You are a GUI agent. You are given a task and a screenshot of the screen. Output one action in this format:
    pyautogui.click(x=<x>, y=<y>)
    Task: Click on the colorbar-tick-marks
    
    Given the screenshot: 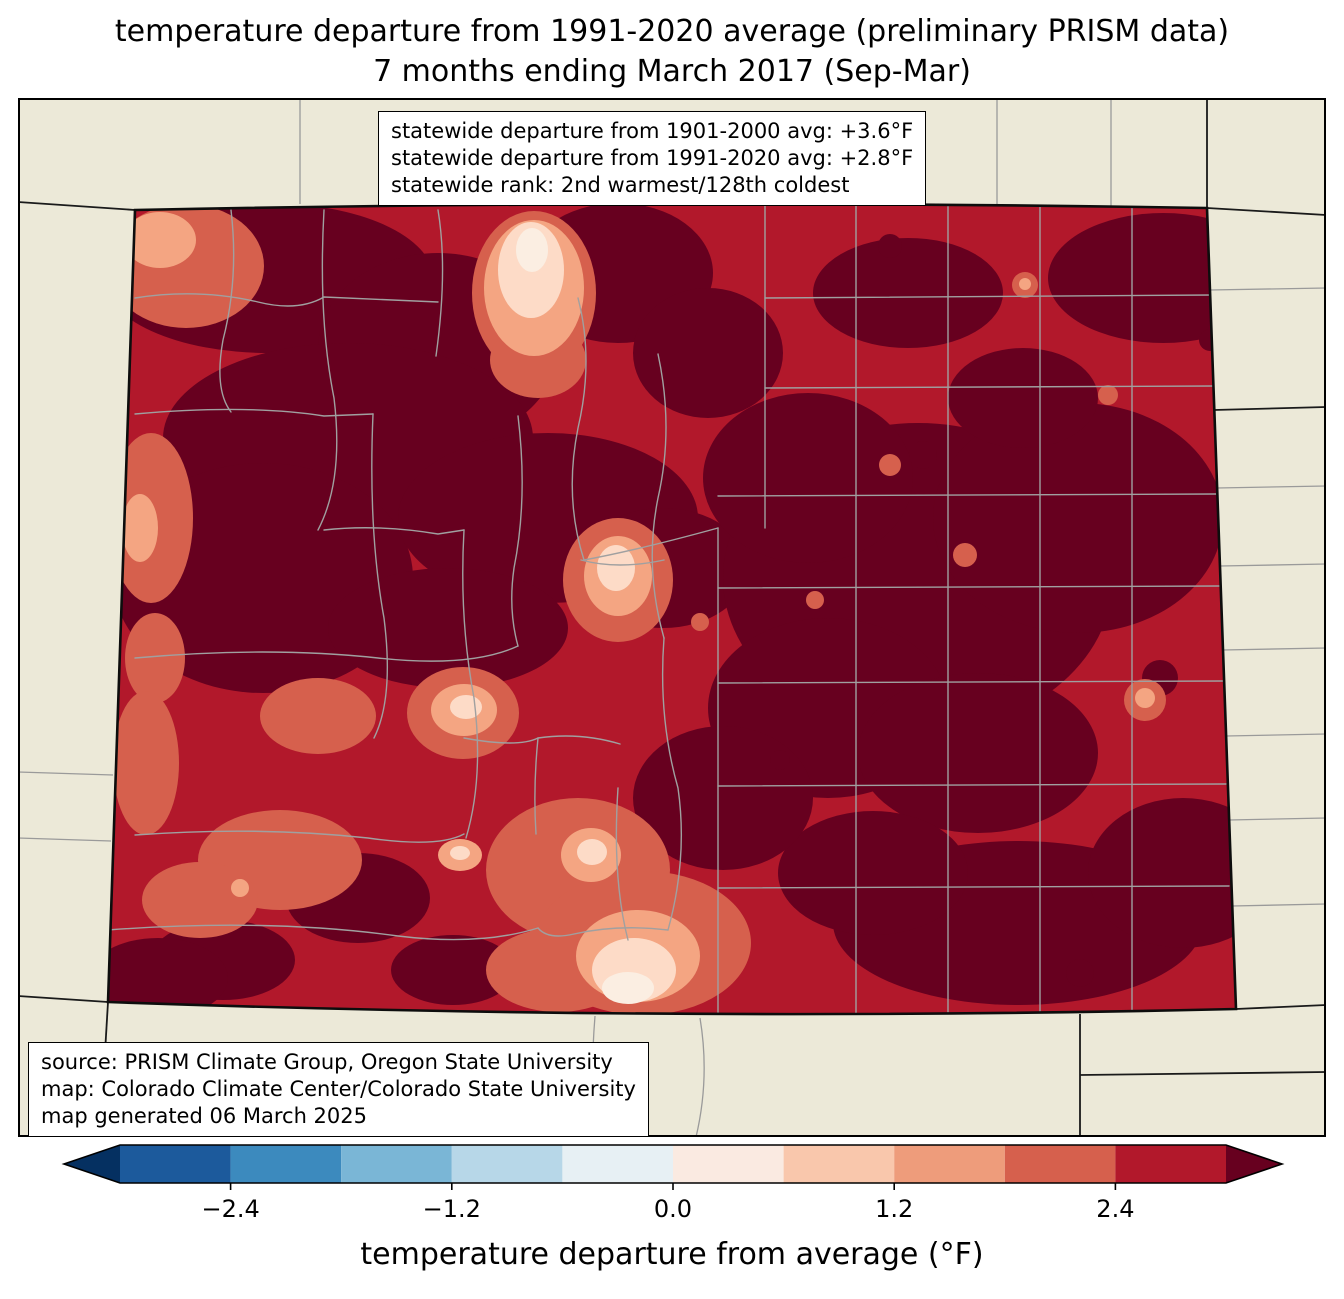 What is the action you would take?
    pyautogui.click(x=673, y=1186)
    